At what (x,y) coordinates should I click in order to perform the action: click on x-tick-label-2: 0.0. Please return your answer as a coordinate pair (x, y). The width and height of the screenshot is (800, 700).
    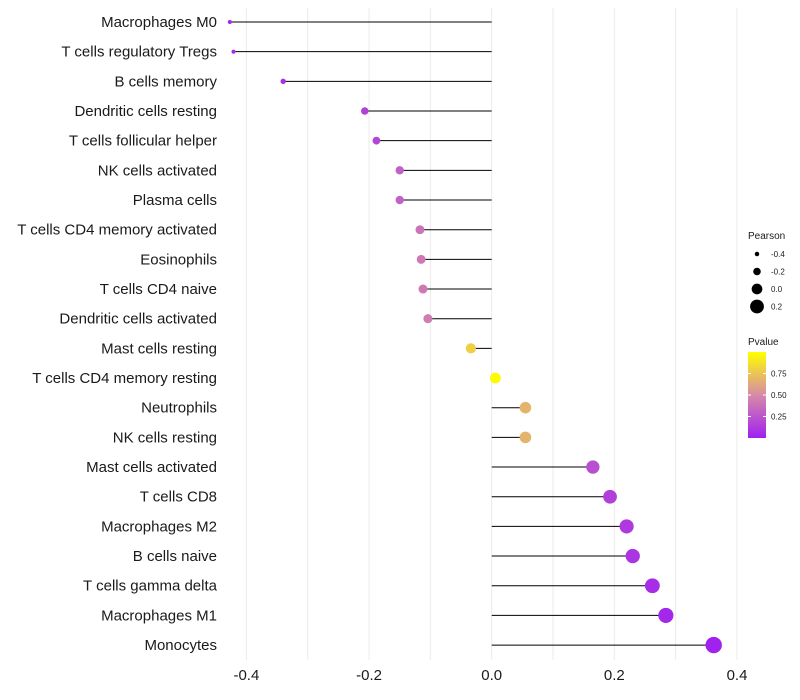
    Looking at the image, I should click on (491, 675).